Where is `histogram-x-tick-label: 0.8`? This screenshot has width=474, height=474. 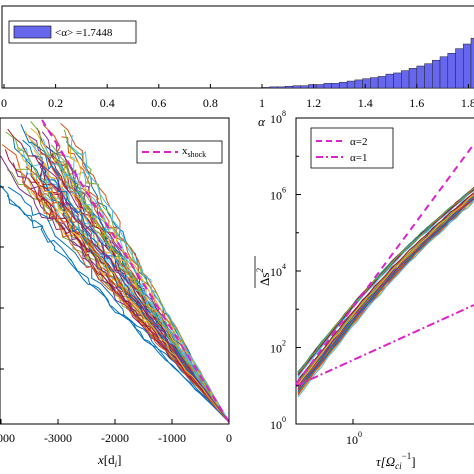 histogram-x-tick-label: 0.8 is located at coordinates (210, 103).